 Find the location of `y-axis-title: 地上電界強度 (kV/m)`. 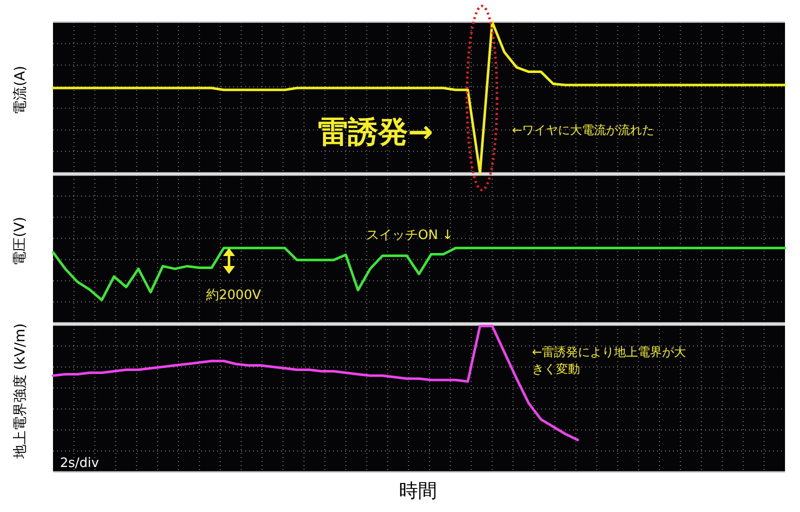

y-axis-title: 地上電界強度 (kV/m) is located at coordinates (20, 391).